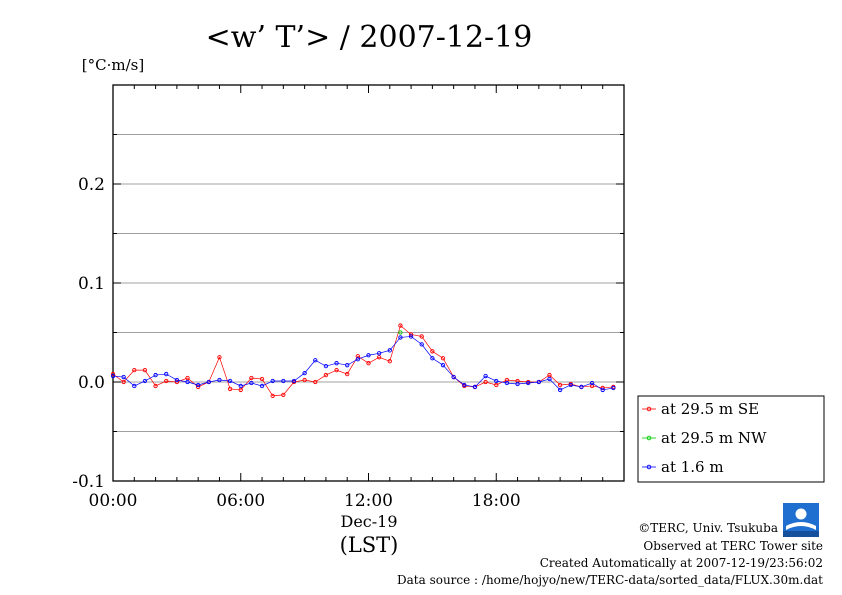 This screenshot has width=842, height=595. I want to click on x-timezone-label: (LST), so click(369, 545).